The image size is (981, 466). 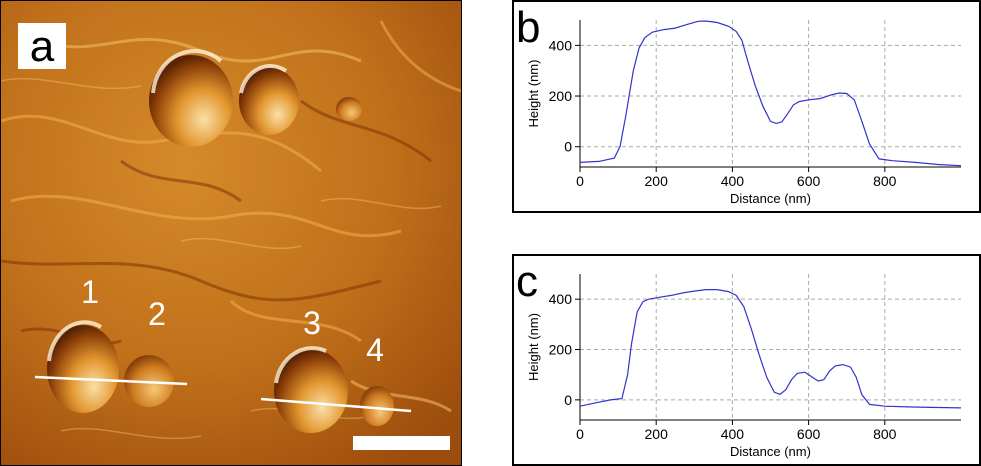 I want to click on chart-c-y-tick-label-1: 200, so click(x=561, y=350).